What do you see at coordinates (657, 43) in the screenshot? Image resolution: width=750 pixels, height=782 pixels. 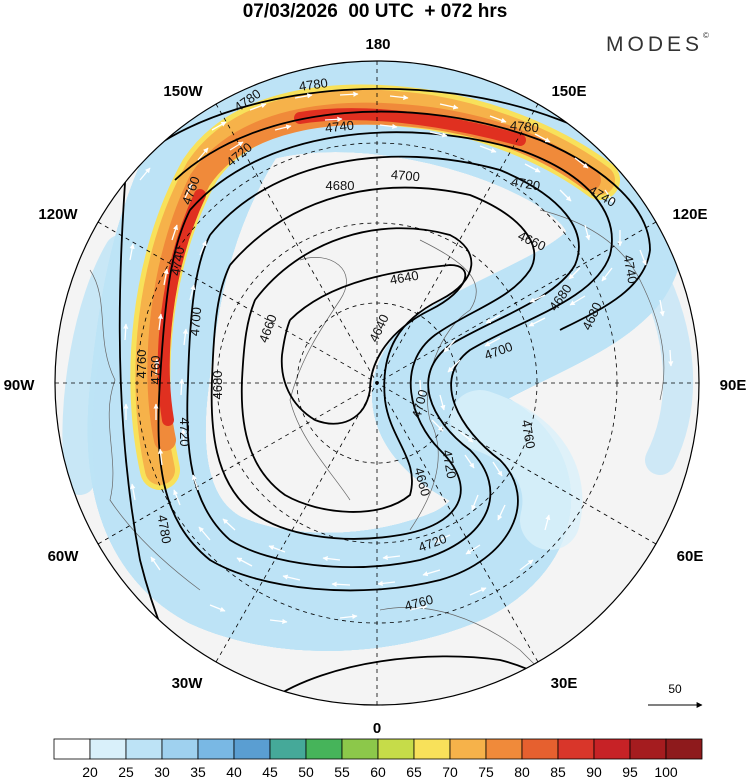 I see `brand-logo: MODES©` at bounding box center [657, 43].